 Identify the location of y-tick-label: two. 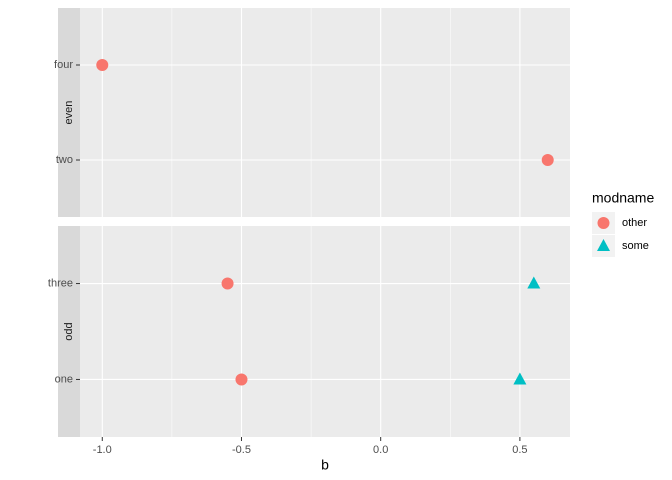
(64, 160).